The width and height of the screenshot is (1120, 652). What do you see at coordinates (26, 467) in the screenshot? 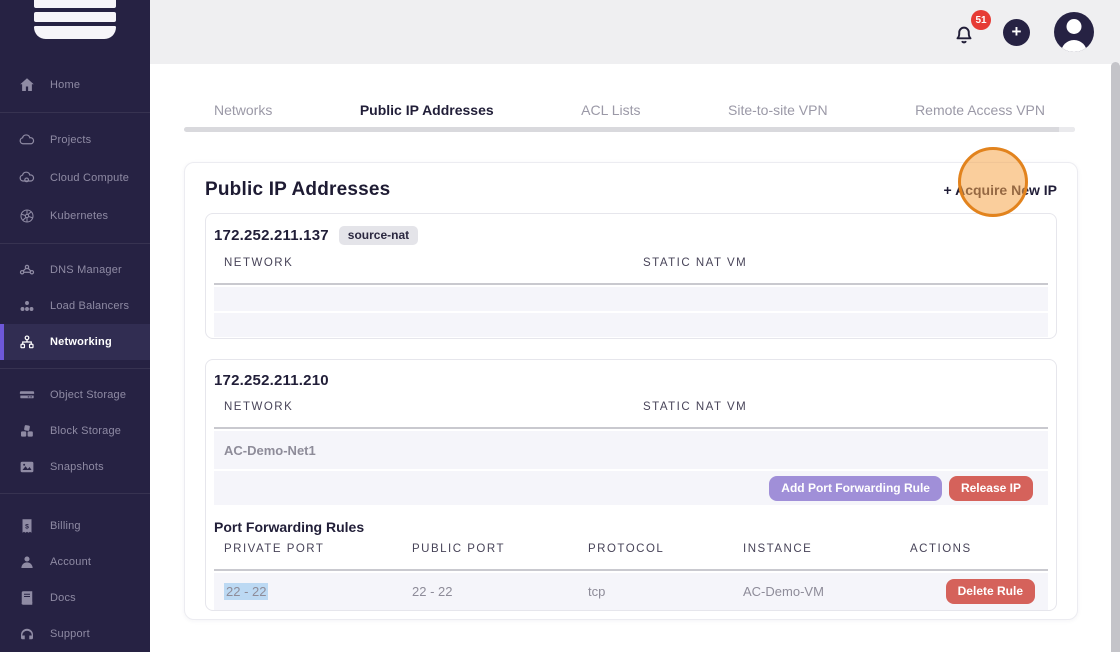
I see `snapshots-icon` at bounding box center [26, 467].